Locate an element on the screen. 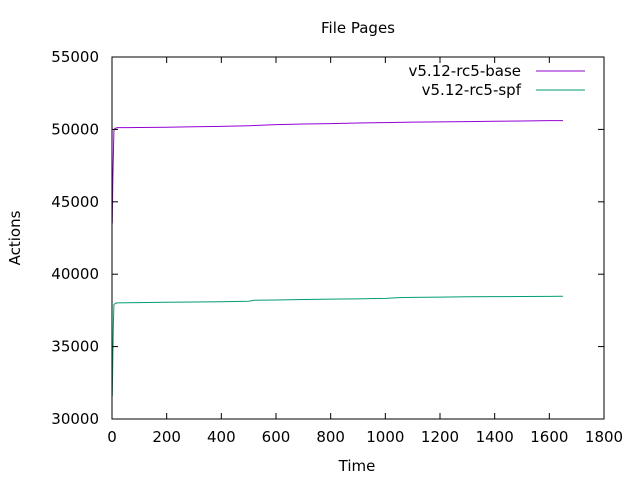 This screenshot has height=480, width=640. x-axis-label: Time is located at coordinates (357, 466).